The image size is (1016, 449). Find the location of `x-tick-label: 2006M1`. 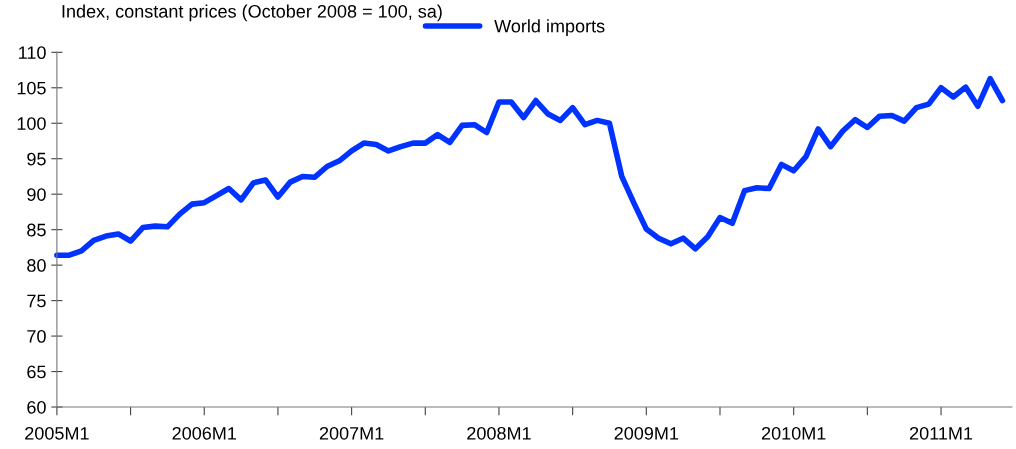

x-tick-label: 2006M1 is located at coordinates (204, 433).